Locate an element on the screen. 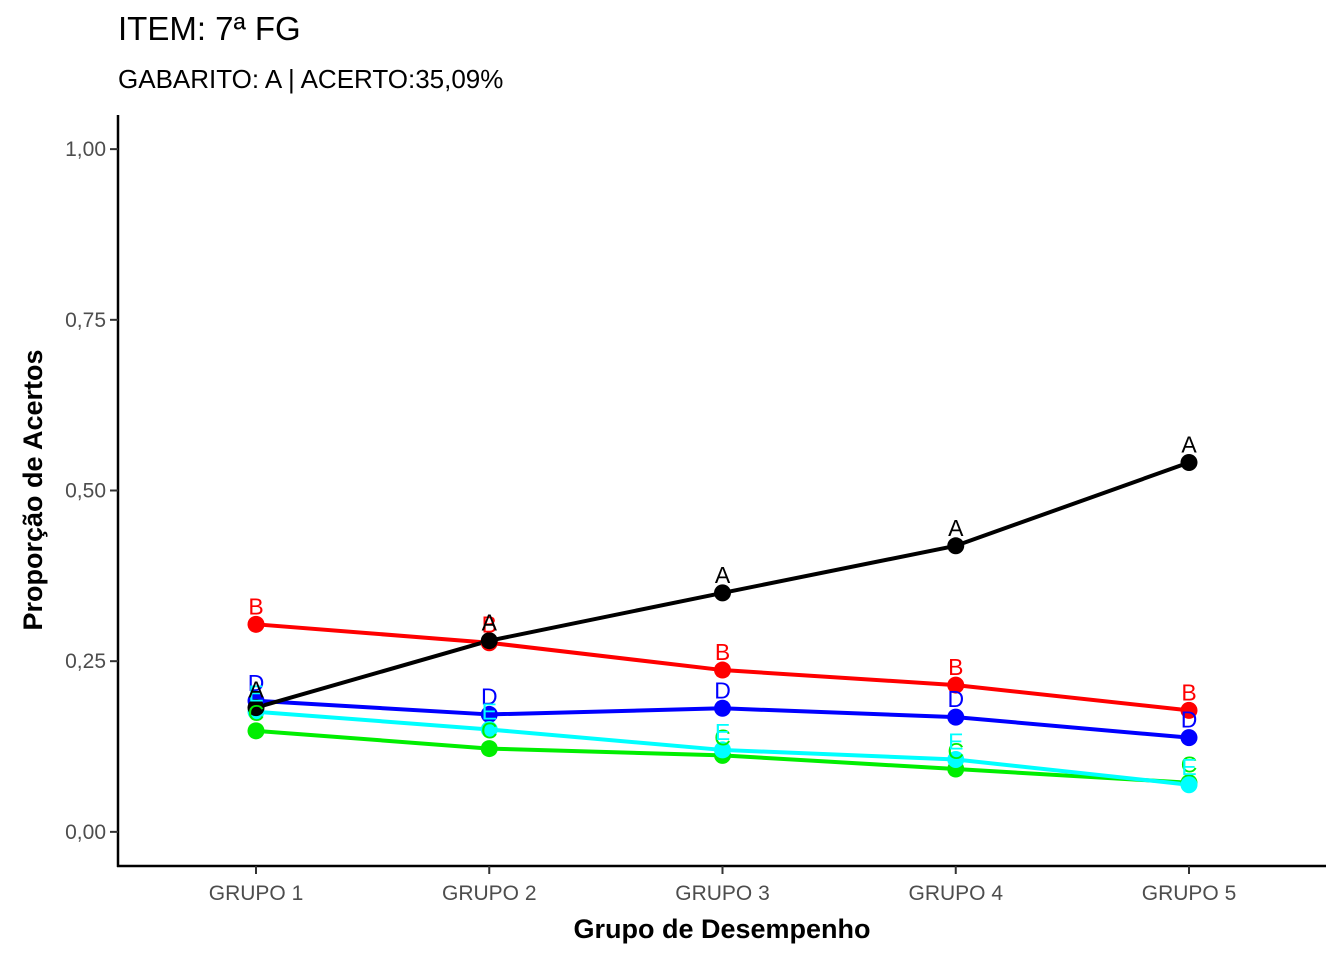  point-label-C-4: C is located at coordinates (955, 751).